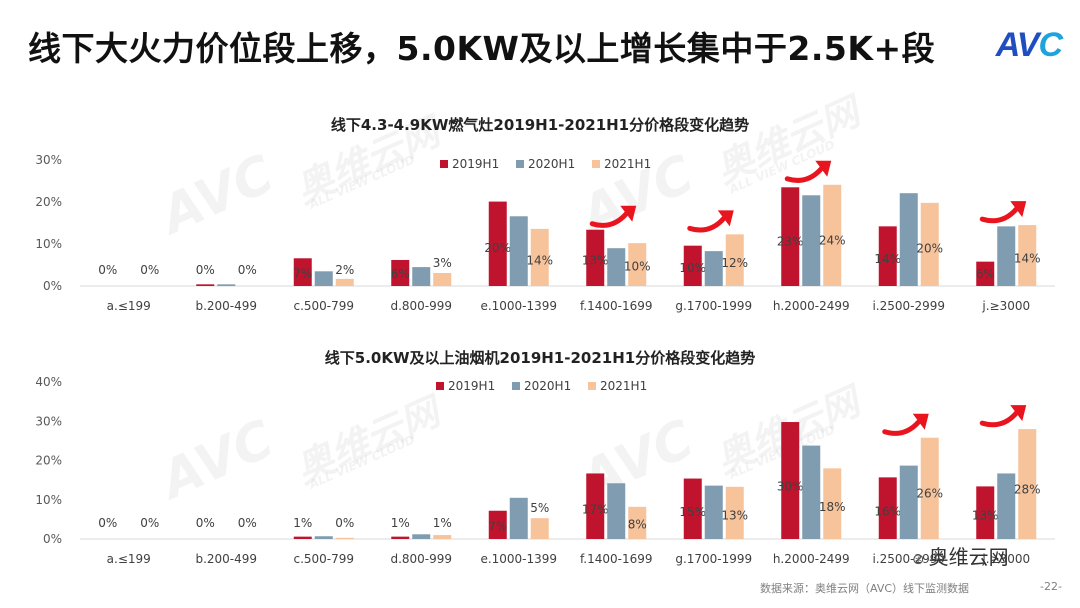 Image resolution: width=1080 pixels, height=608 pixels. Describe the element at coordinates (1029, 45) in the screenshot. I see `avc-logo: AVC` at that location.